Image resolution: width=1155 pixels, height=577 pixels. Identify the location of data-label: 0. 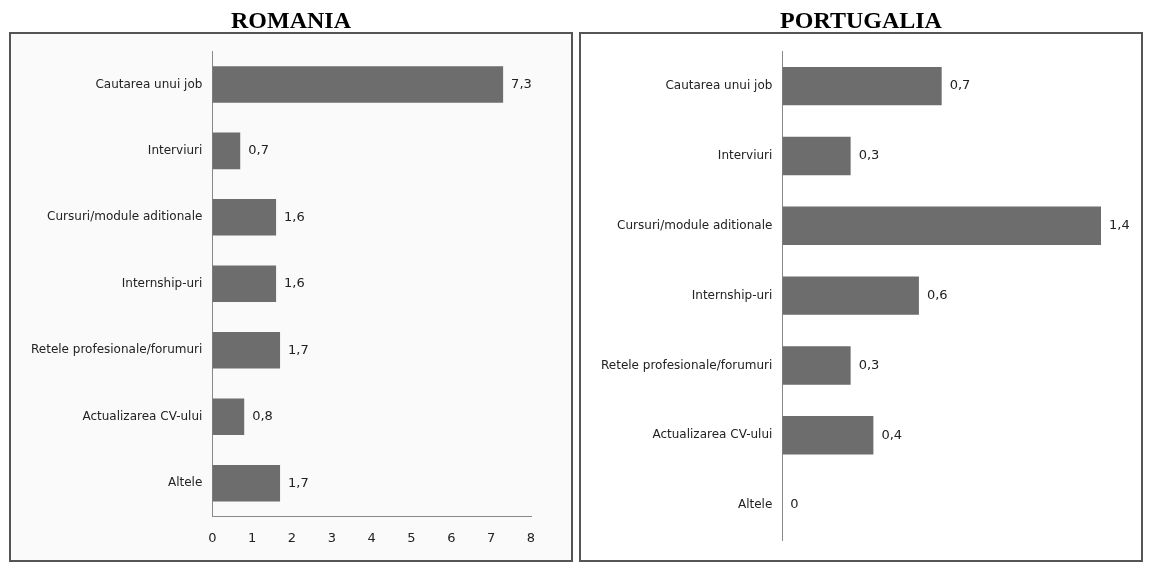
(794, 504).